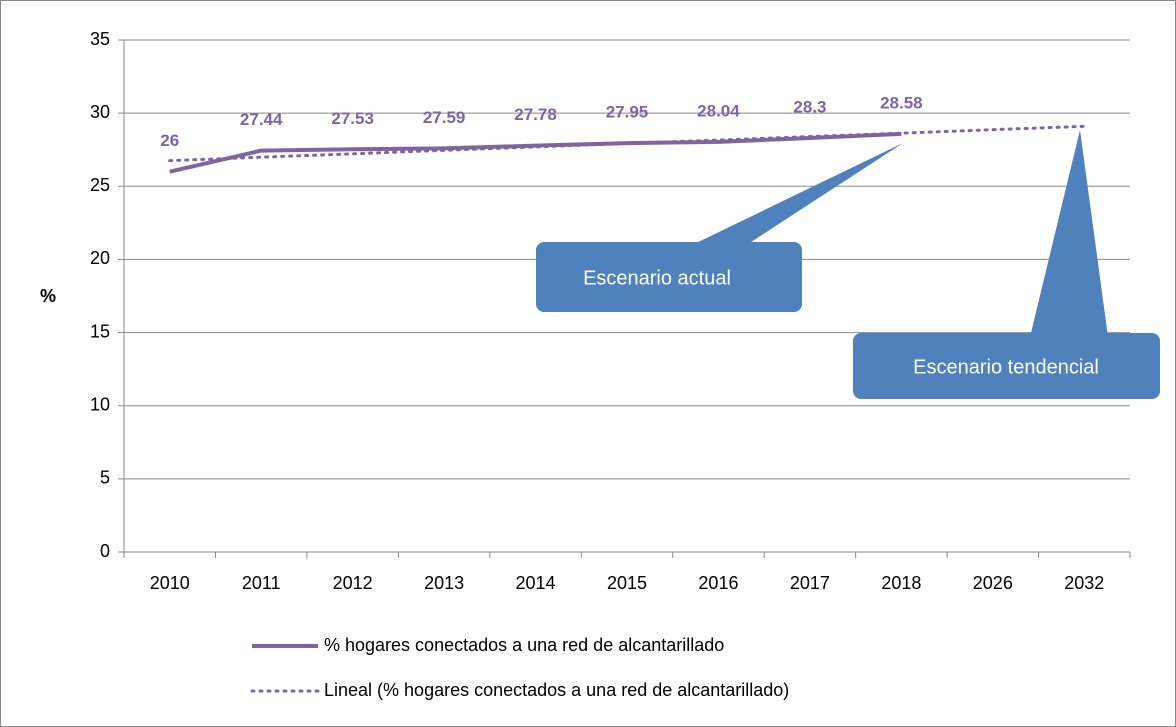 The image size is (1176, 727). What do you see at coordinates (627, 112) in the screenshot?
I see `data-label: 27.95` at bounding box center [627, 112].